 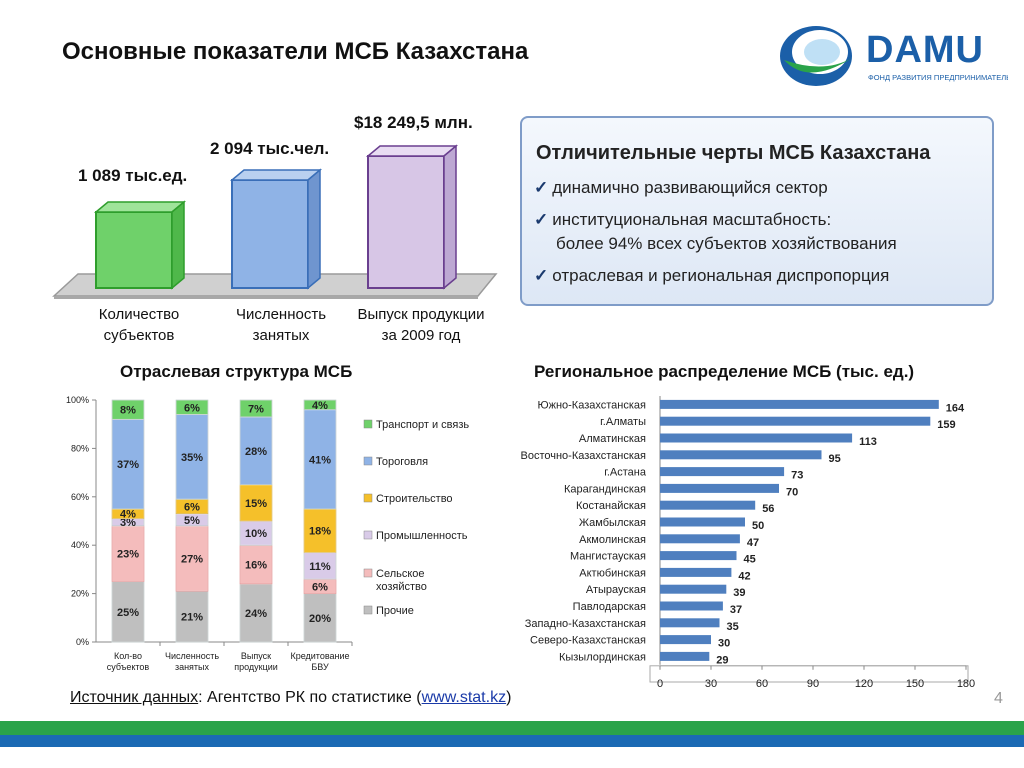 What do you see at coordinates (660, 684) in the screenshot?
I see `x-tick-label: 0` at bounding box center [660, 684].